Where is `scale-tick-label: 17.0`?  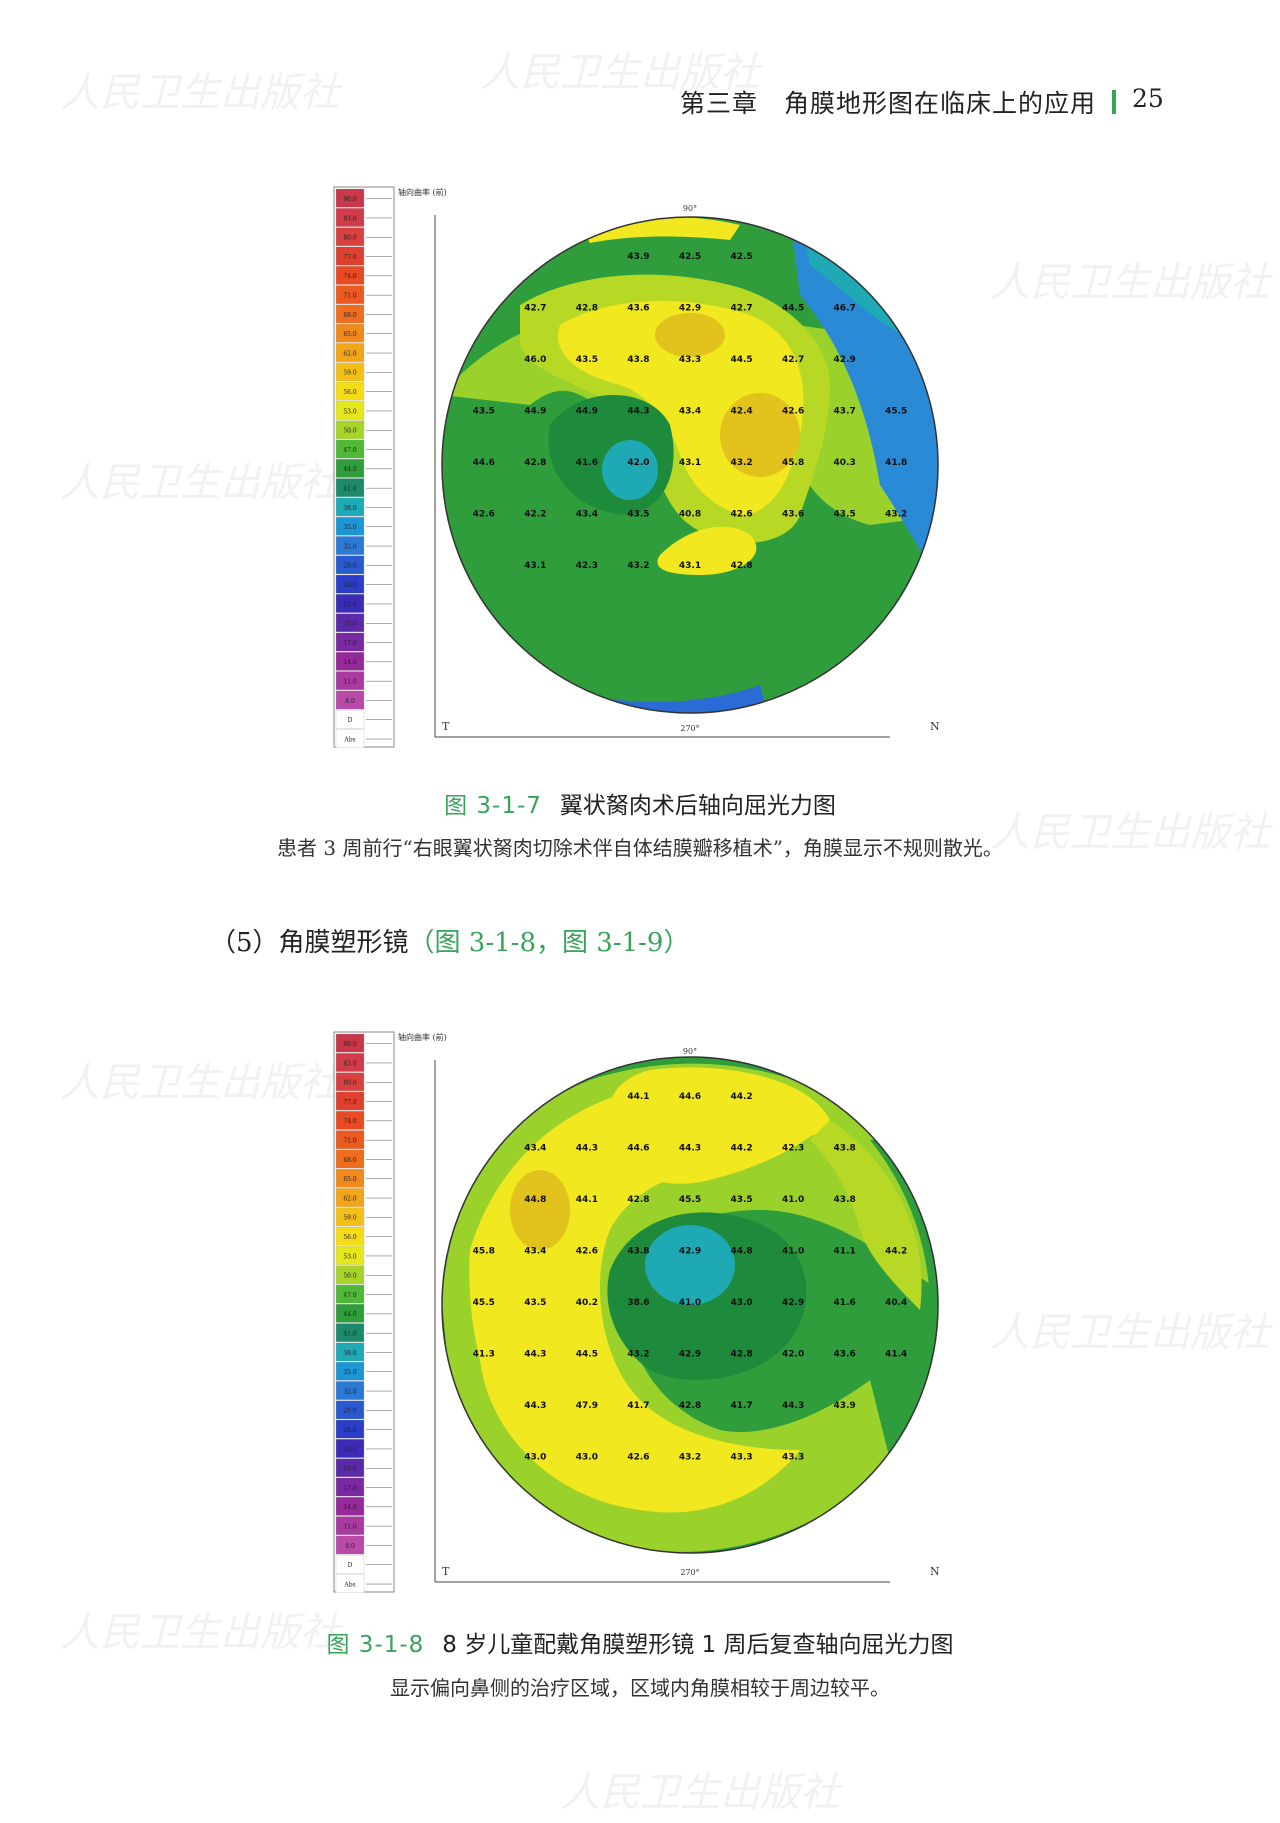 scale-tick-label: 17.0 is located at coordinates (350, 1488).